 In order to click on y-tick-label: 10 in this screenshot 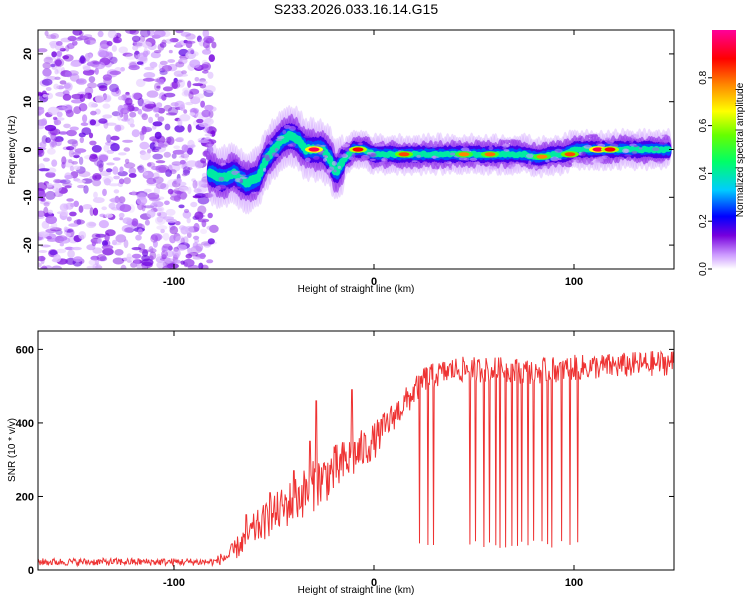, I will do `click(28, 102)`.